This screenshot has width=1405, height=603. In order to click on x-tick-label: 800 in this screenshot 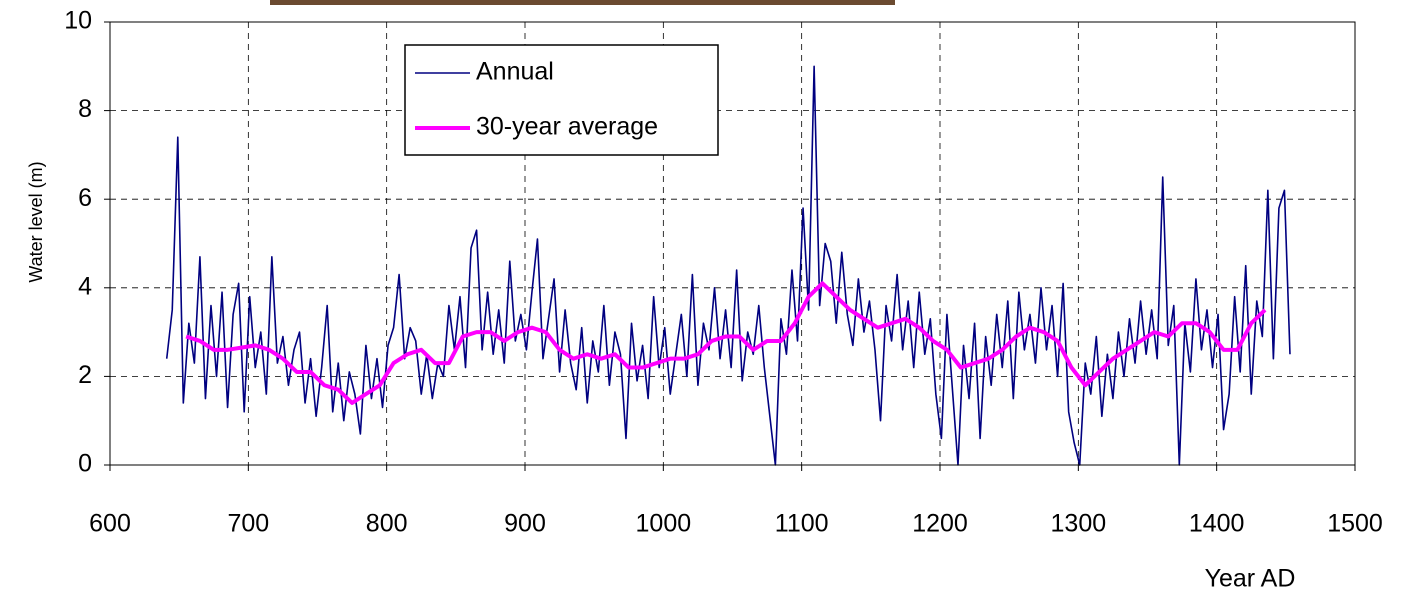, I will do `click(387, 524)`.